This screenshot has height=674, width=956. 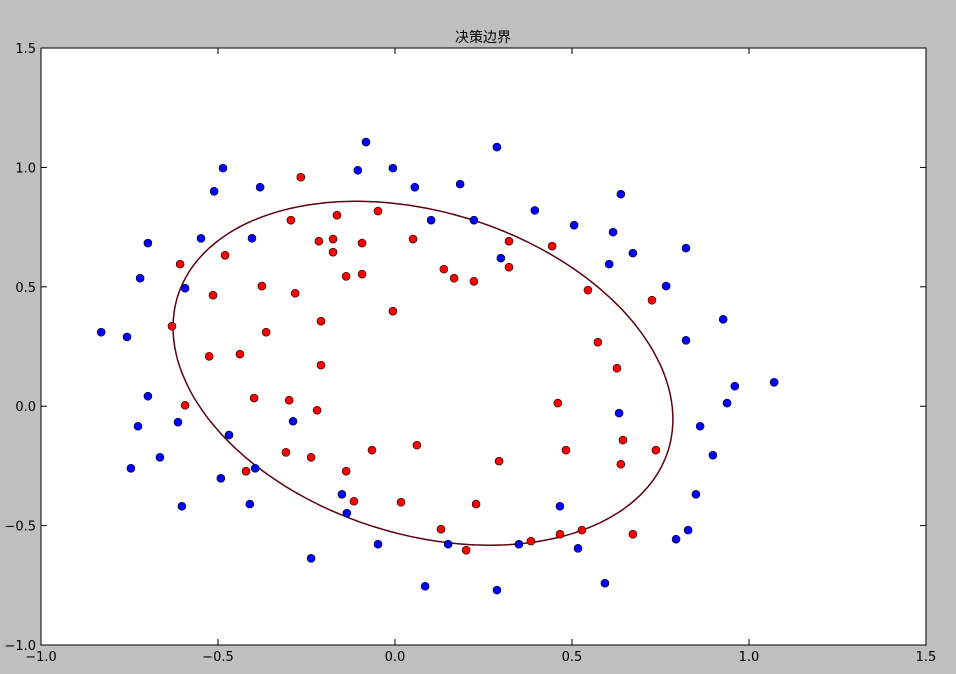 I want to click on y-tick-label: −0.5, so click(x=20, y=527).